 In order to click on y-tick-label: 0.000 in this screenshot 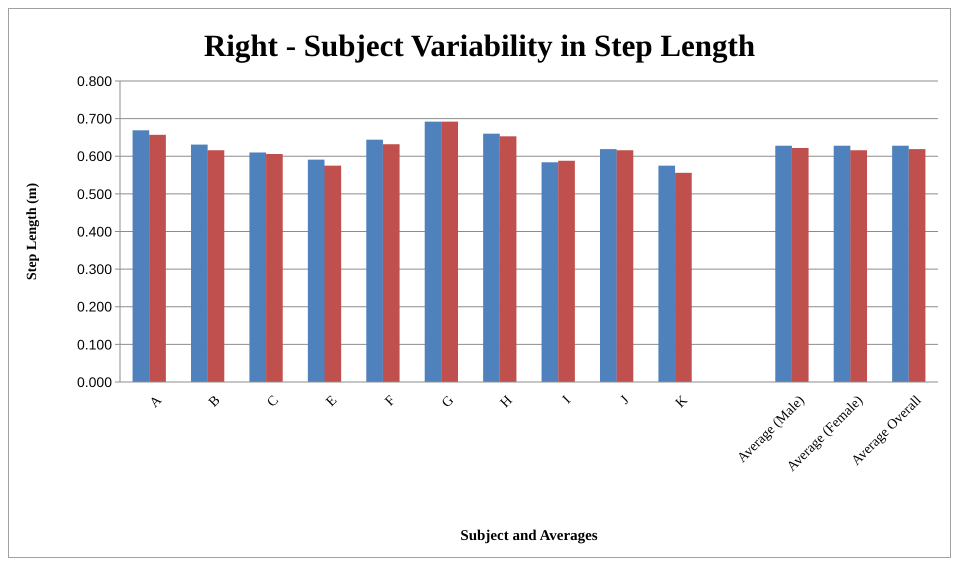, I will do `click(94, 382)`.